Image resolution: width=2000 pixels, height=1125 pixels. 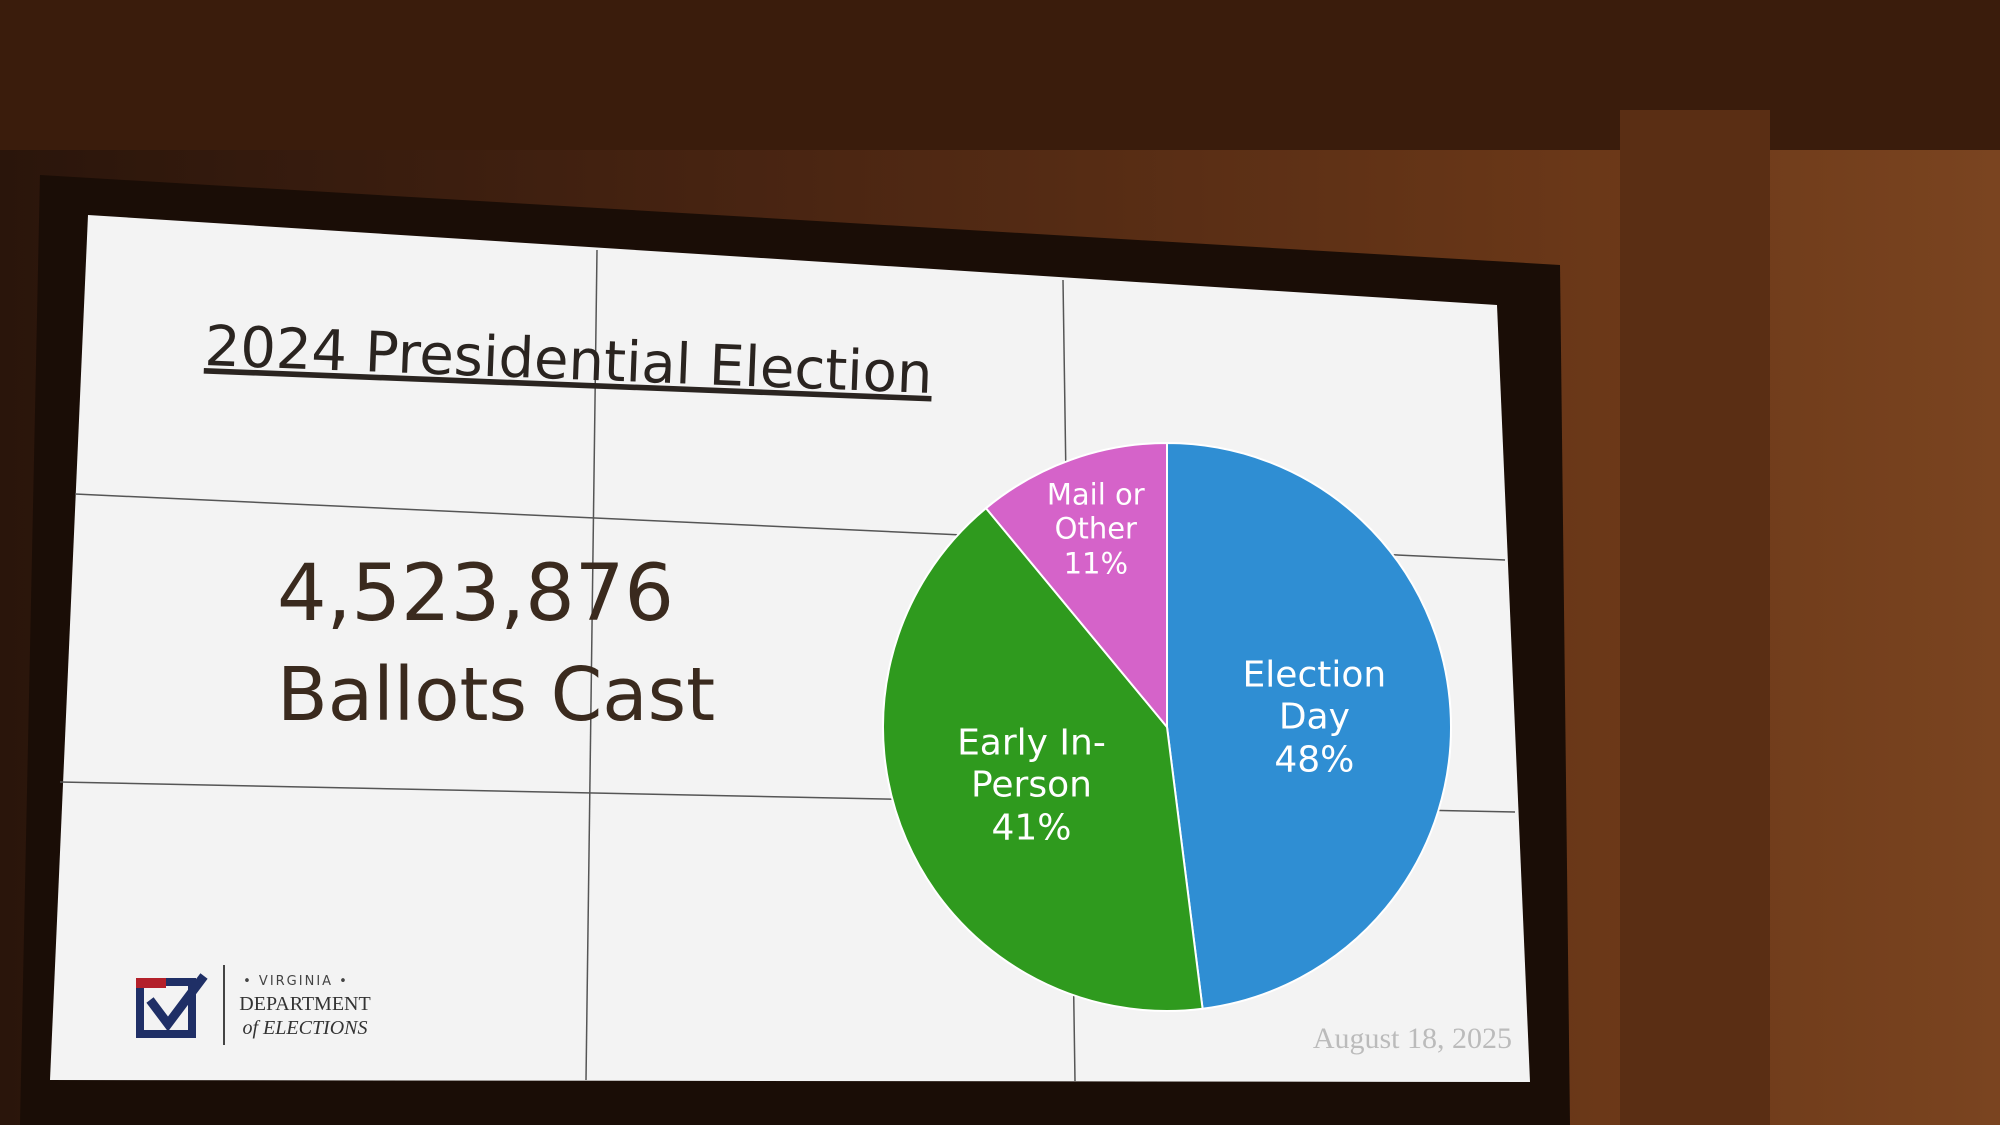 I want to click on logo-icon, so click(x=180, y=1005).